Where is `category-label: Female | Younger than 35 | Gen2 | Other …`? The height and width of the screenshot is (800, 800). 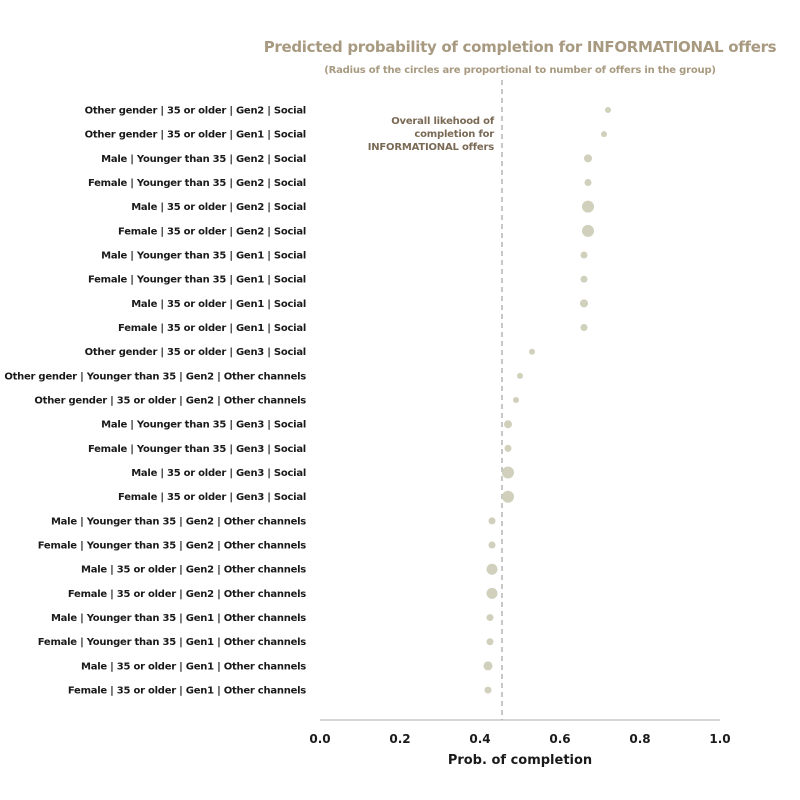 category-label: Female | Younger than 35 | Gen2 | Other … is located at coordinates (172, 546).